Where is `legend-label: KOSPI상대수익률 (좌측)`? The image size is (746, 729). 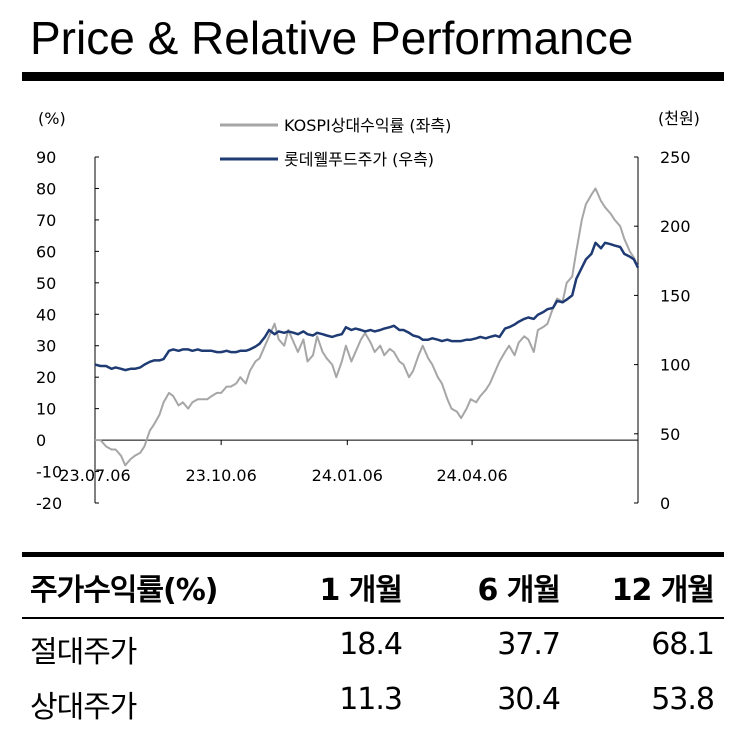
legend-label: KOSPI상대수익률 (좌측) is located at coordinates (367, 125).